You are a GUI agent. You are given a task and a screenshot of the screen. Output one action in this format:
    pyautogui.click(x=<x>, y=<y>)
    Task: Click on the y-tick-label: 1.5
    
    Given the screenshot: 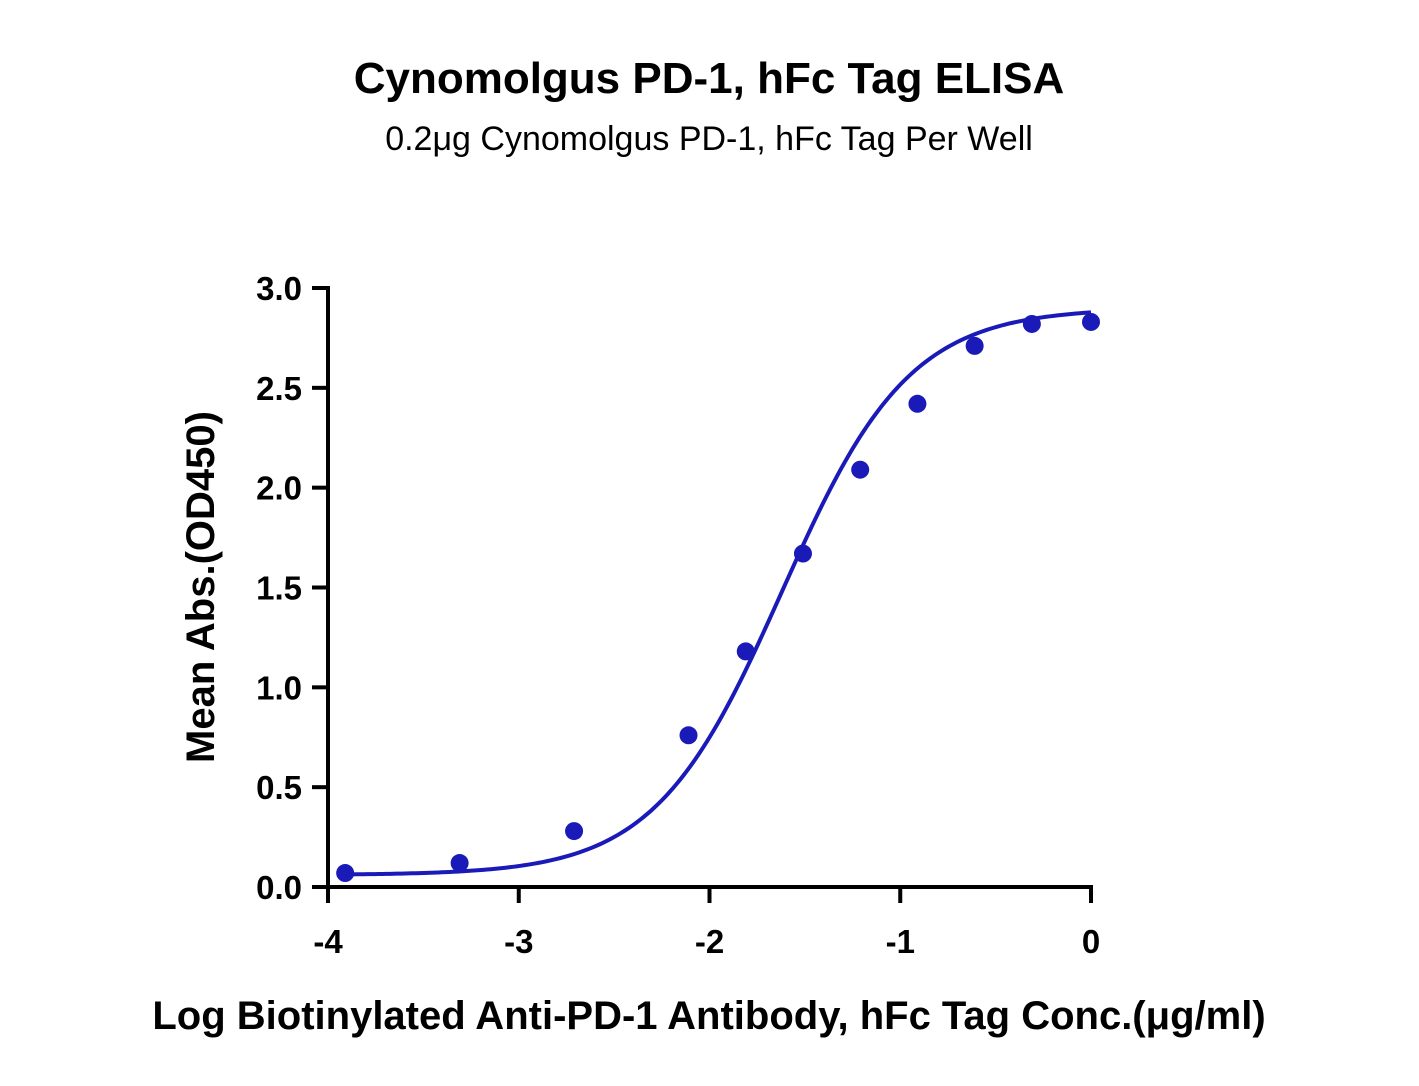 What is the action you would take?
    pyautogui.click(x=279, y=588)
    